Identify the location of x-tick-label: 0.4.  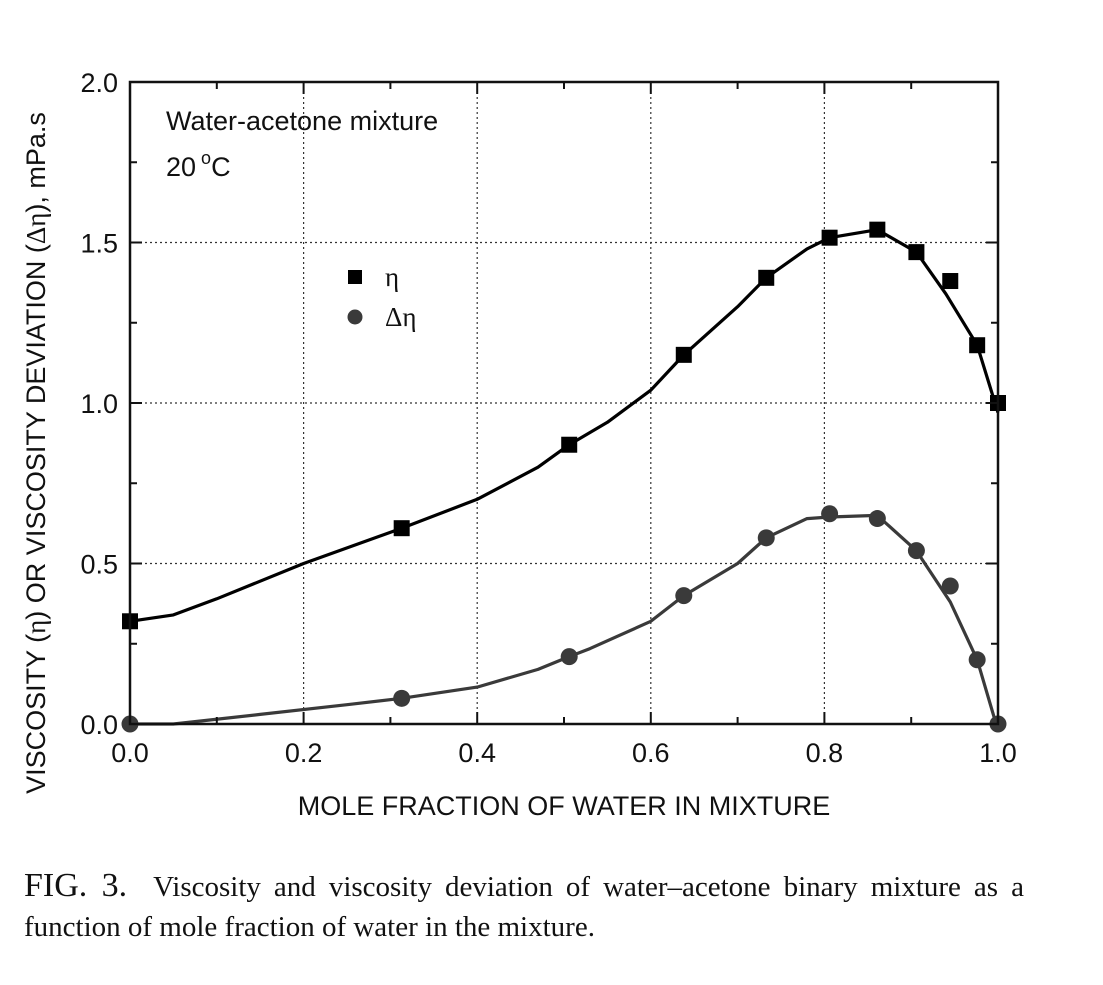
(477, 753).